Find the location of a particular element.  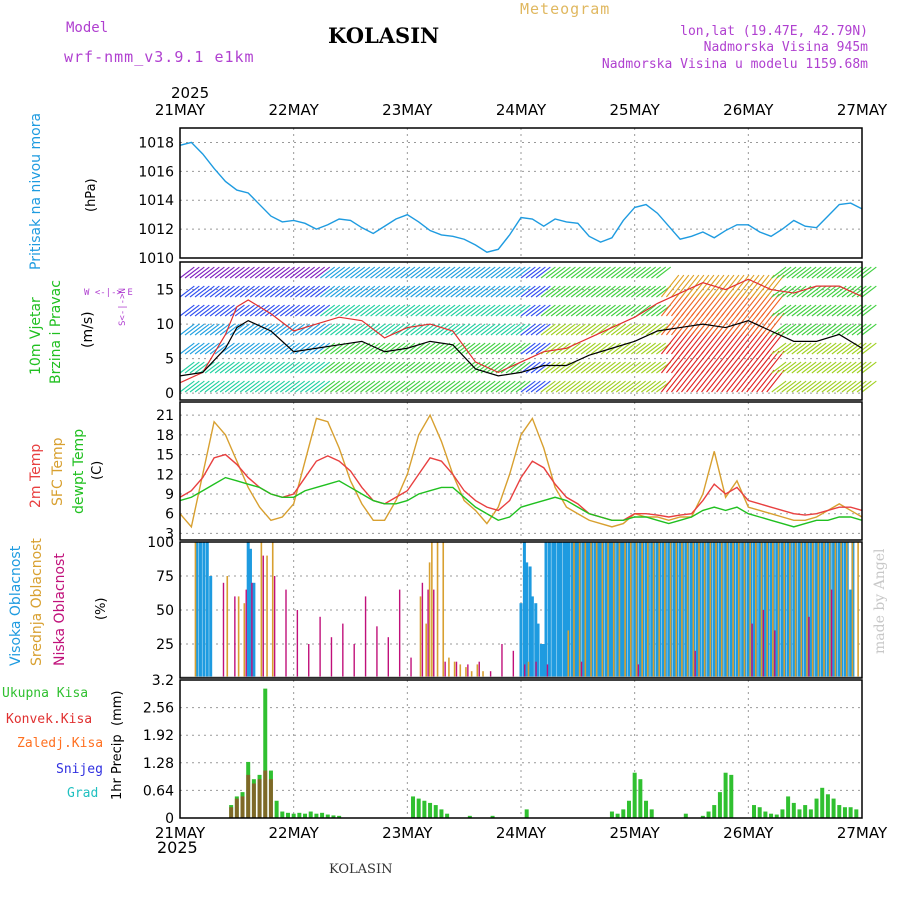

y-tick-label-precip: 1.28 is located at coordinates (158, 764).